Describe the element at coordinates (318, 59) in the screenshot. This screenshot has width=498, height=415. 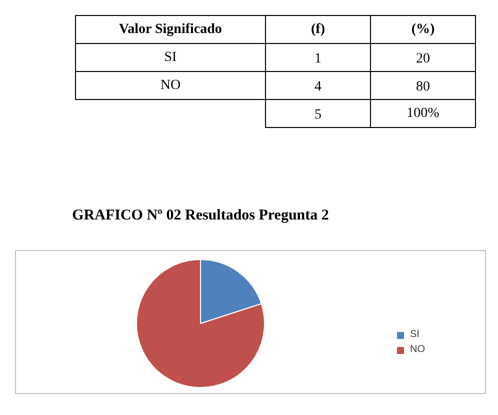
I see `text: 1` at that location.